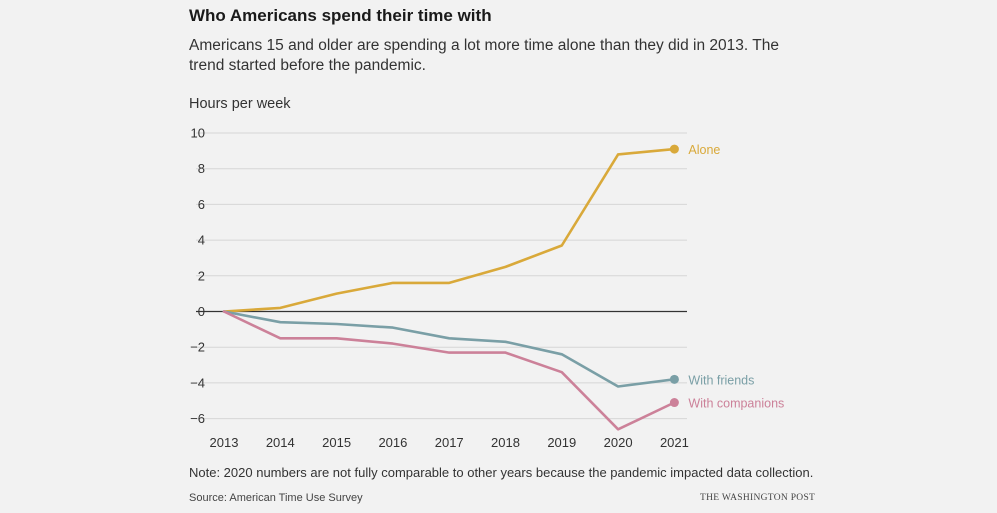  Describe the element at coordinates (449, 349) in the screenshot. I see `series-line-with-friends` at that location.